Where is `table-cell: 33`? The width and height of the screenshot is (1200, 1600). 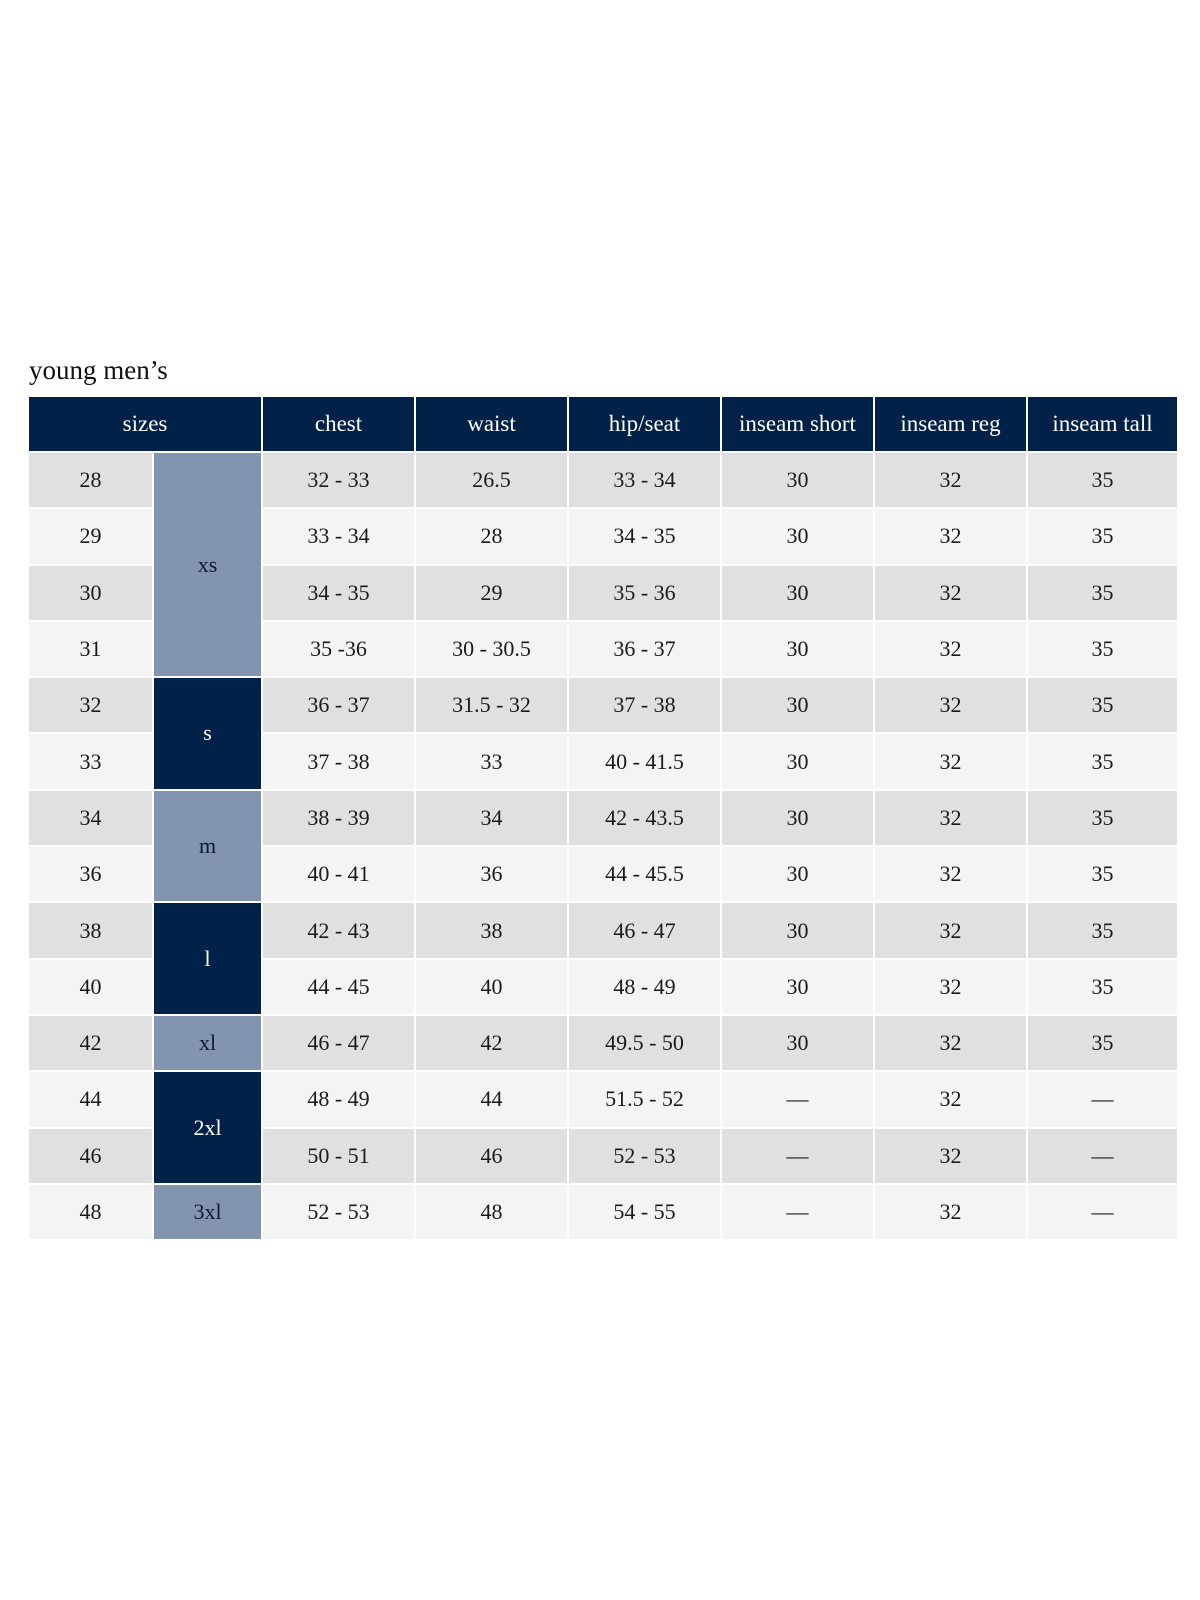
table-cell: 33 is located at coordinates (491, 761).